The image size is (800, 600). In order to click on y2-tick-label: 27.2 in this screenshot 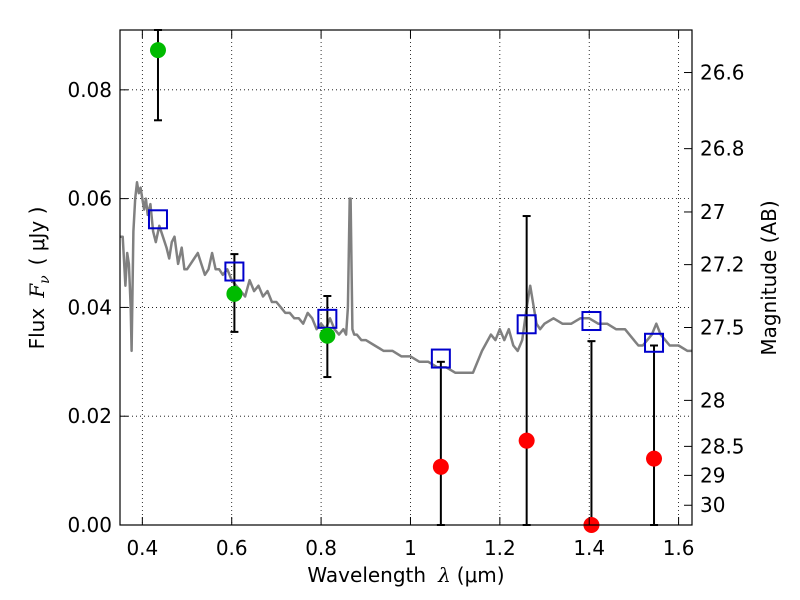, I will do `click(722, 265)`.